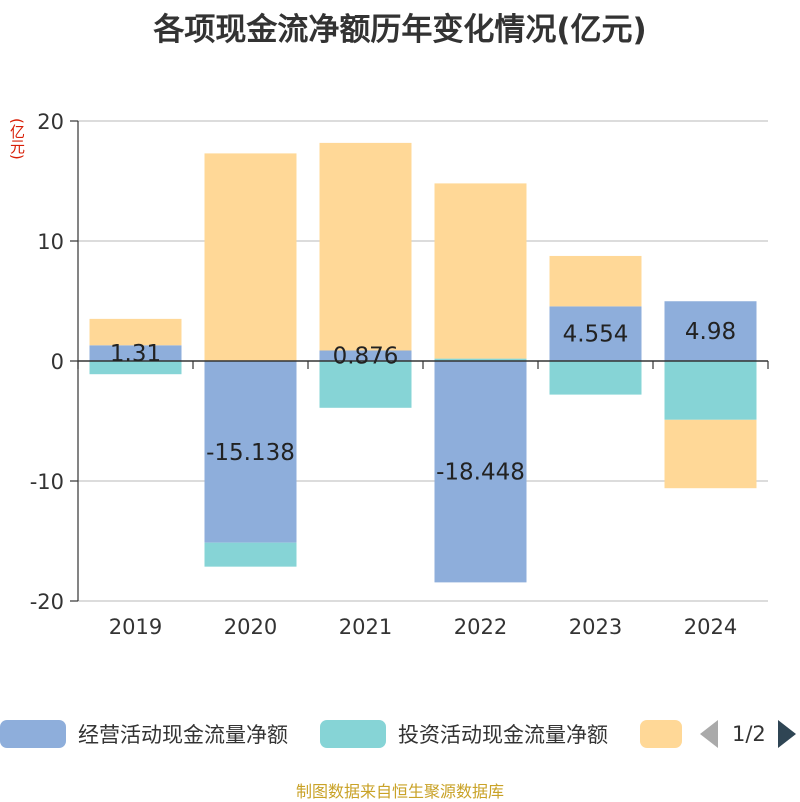 The height and width of the screenshot is (802, 800). I want to click on data-label-operating: 4.98, so click(710, 332).